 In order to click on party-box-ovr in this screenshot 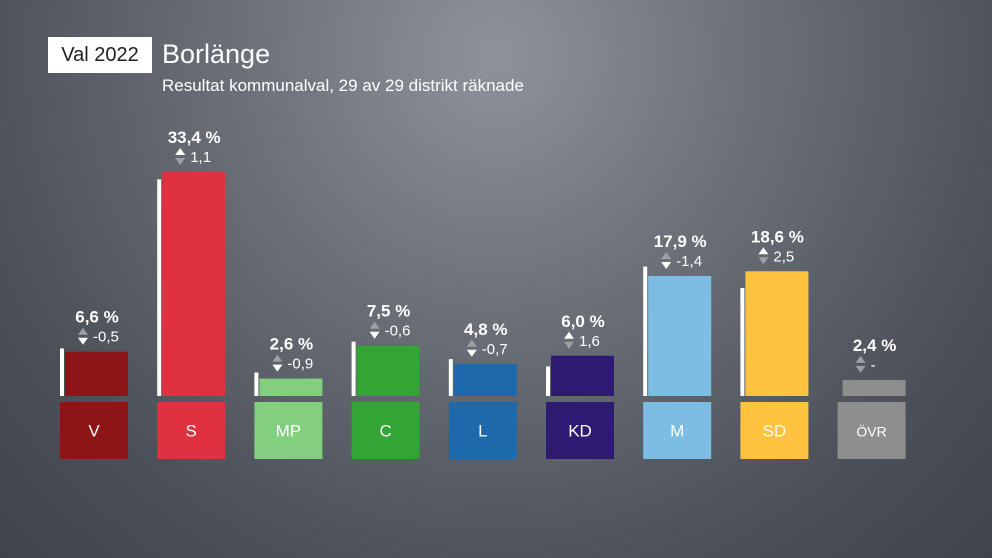, I will do `click(871, 430)`.